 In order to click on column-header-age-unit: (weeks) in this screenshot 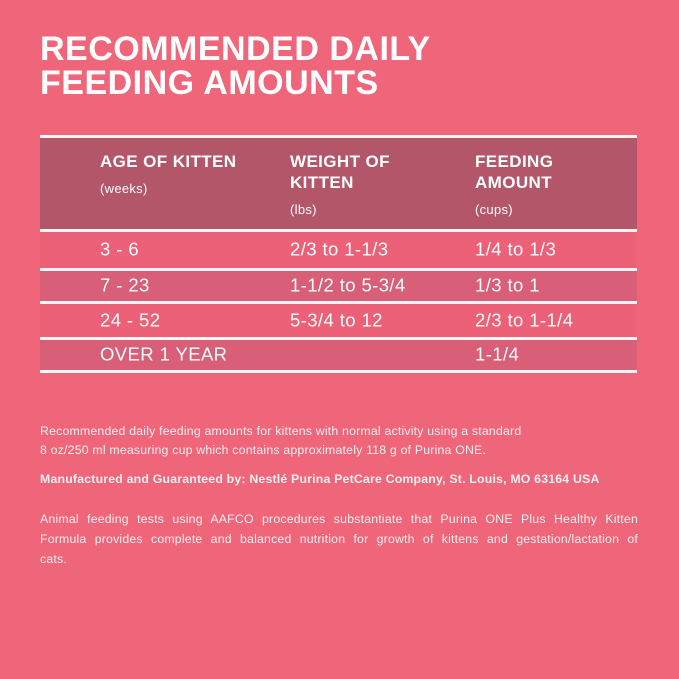, I will do `click(124, 188)`.